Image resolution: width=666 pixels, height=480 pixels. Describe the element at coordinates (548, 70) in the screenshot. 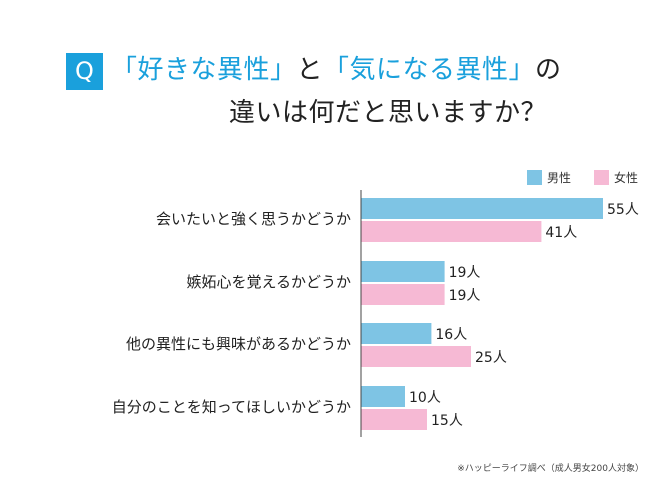

I see `title-particle: の` at that location.